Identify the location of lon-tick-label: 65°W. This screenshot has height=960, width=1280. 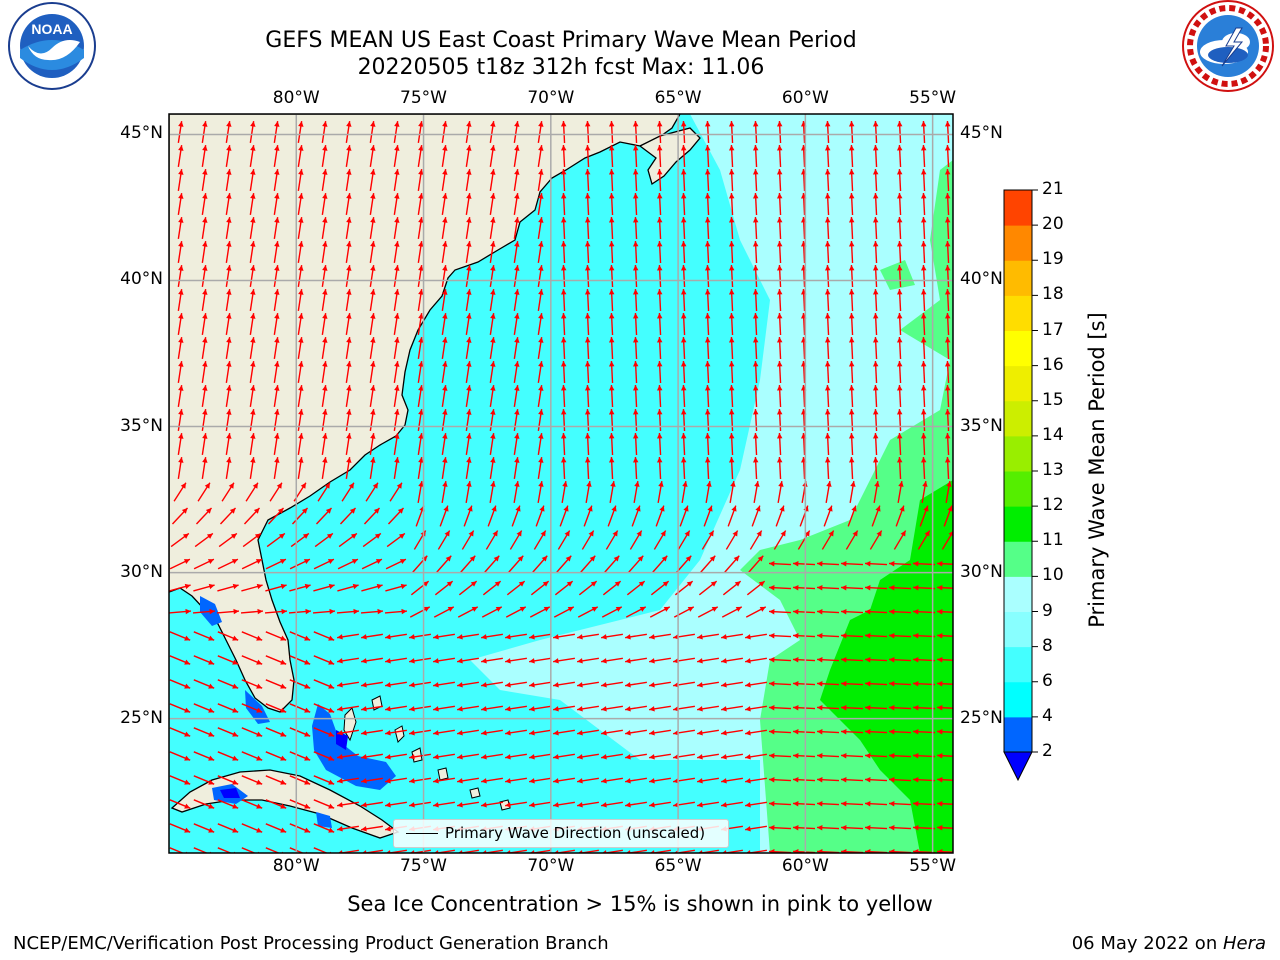
(678, 866).